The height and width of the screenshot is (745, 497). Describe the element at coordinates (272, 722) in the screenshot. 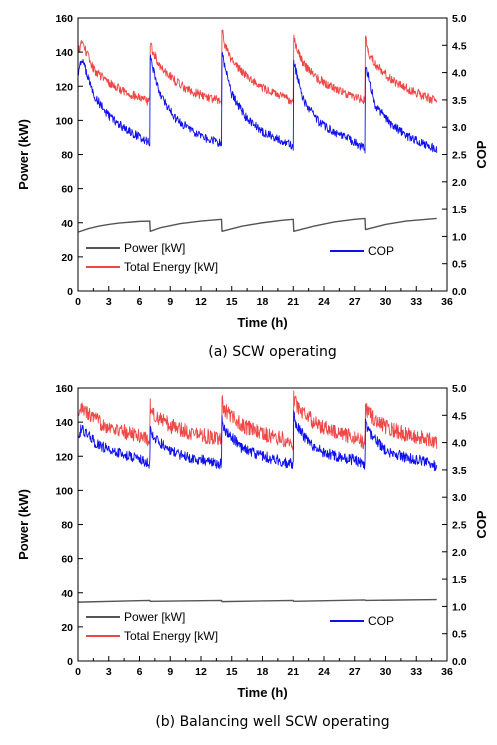

I see `chart-caption: (b) Balancing well SCW operating` at that location.